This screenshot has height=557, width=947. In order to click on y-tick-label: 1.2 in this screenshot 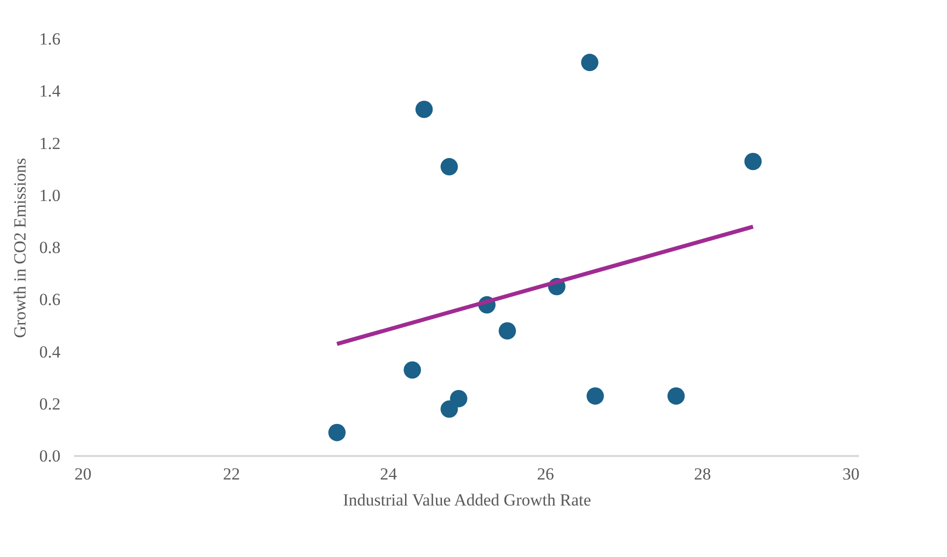, I will do `click(49, 143)`.